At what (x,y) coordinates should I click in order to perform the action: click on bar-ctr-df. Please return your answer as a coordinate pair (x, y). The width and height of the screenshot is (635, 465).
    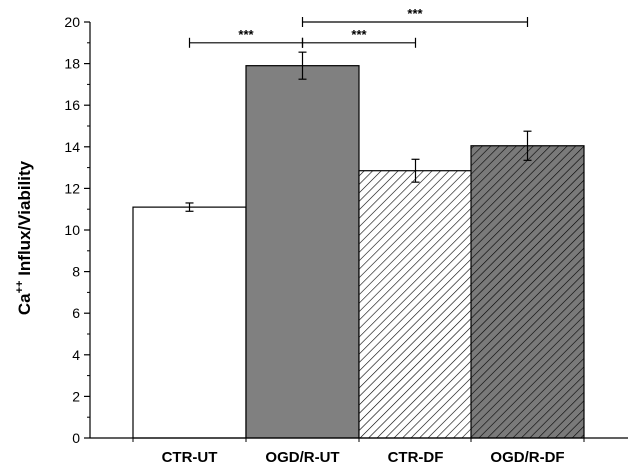
    Looking at the image, I should click on (415, 304).